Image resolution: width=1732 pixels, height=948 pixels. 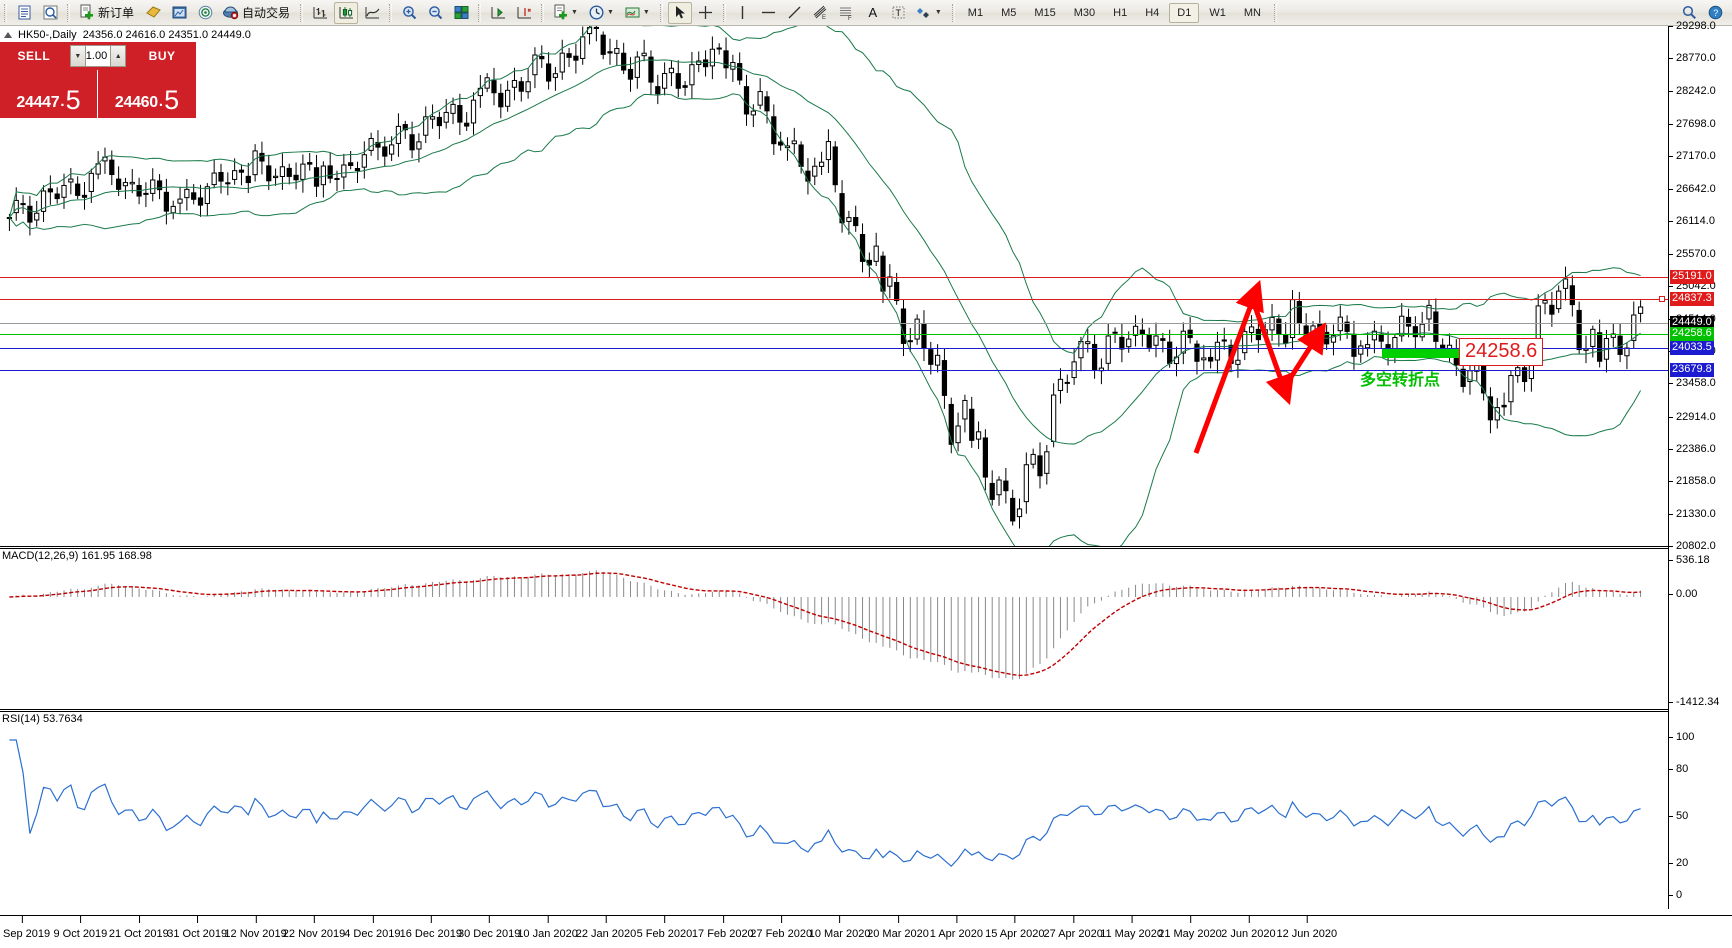 I want to click on timeframe-m30: M30, so click(x=1084, y=12).